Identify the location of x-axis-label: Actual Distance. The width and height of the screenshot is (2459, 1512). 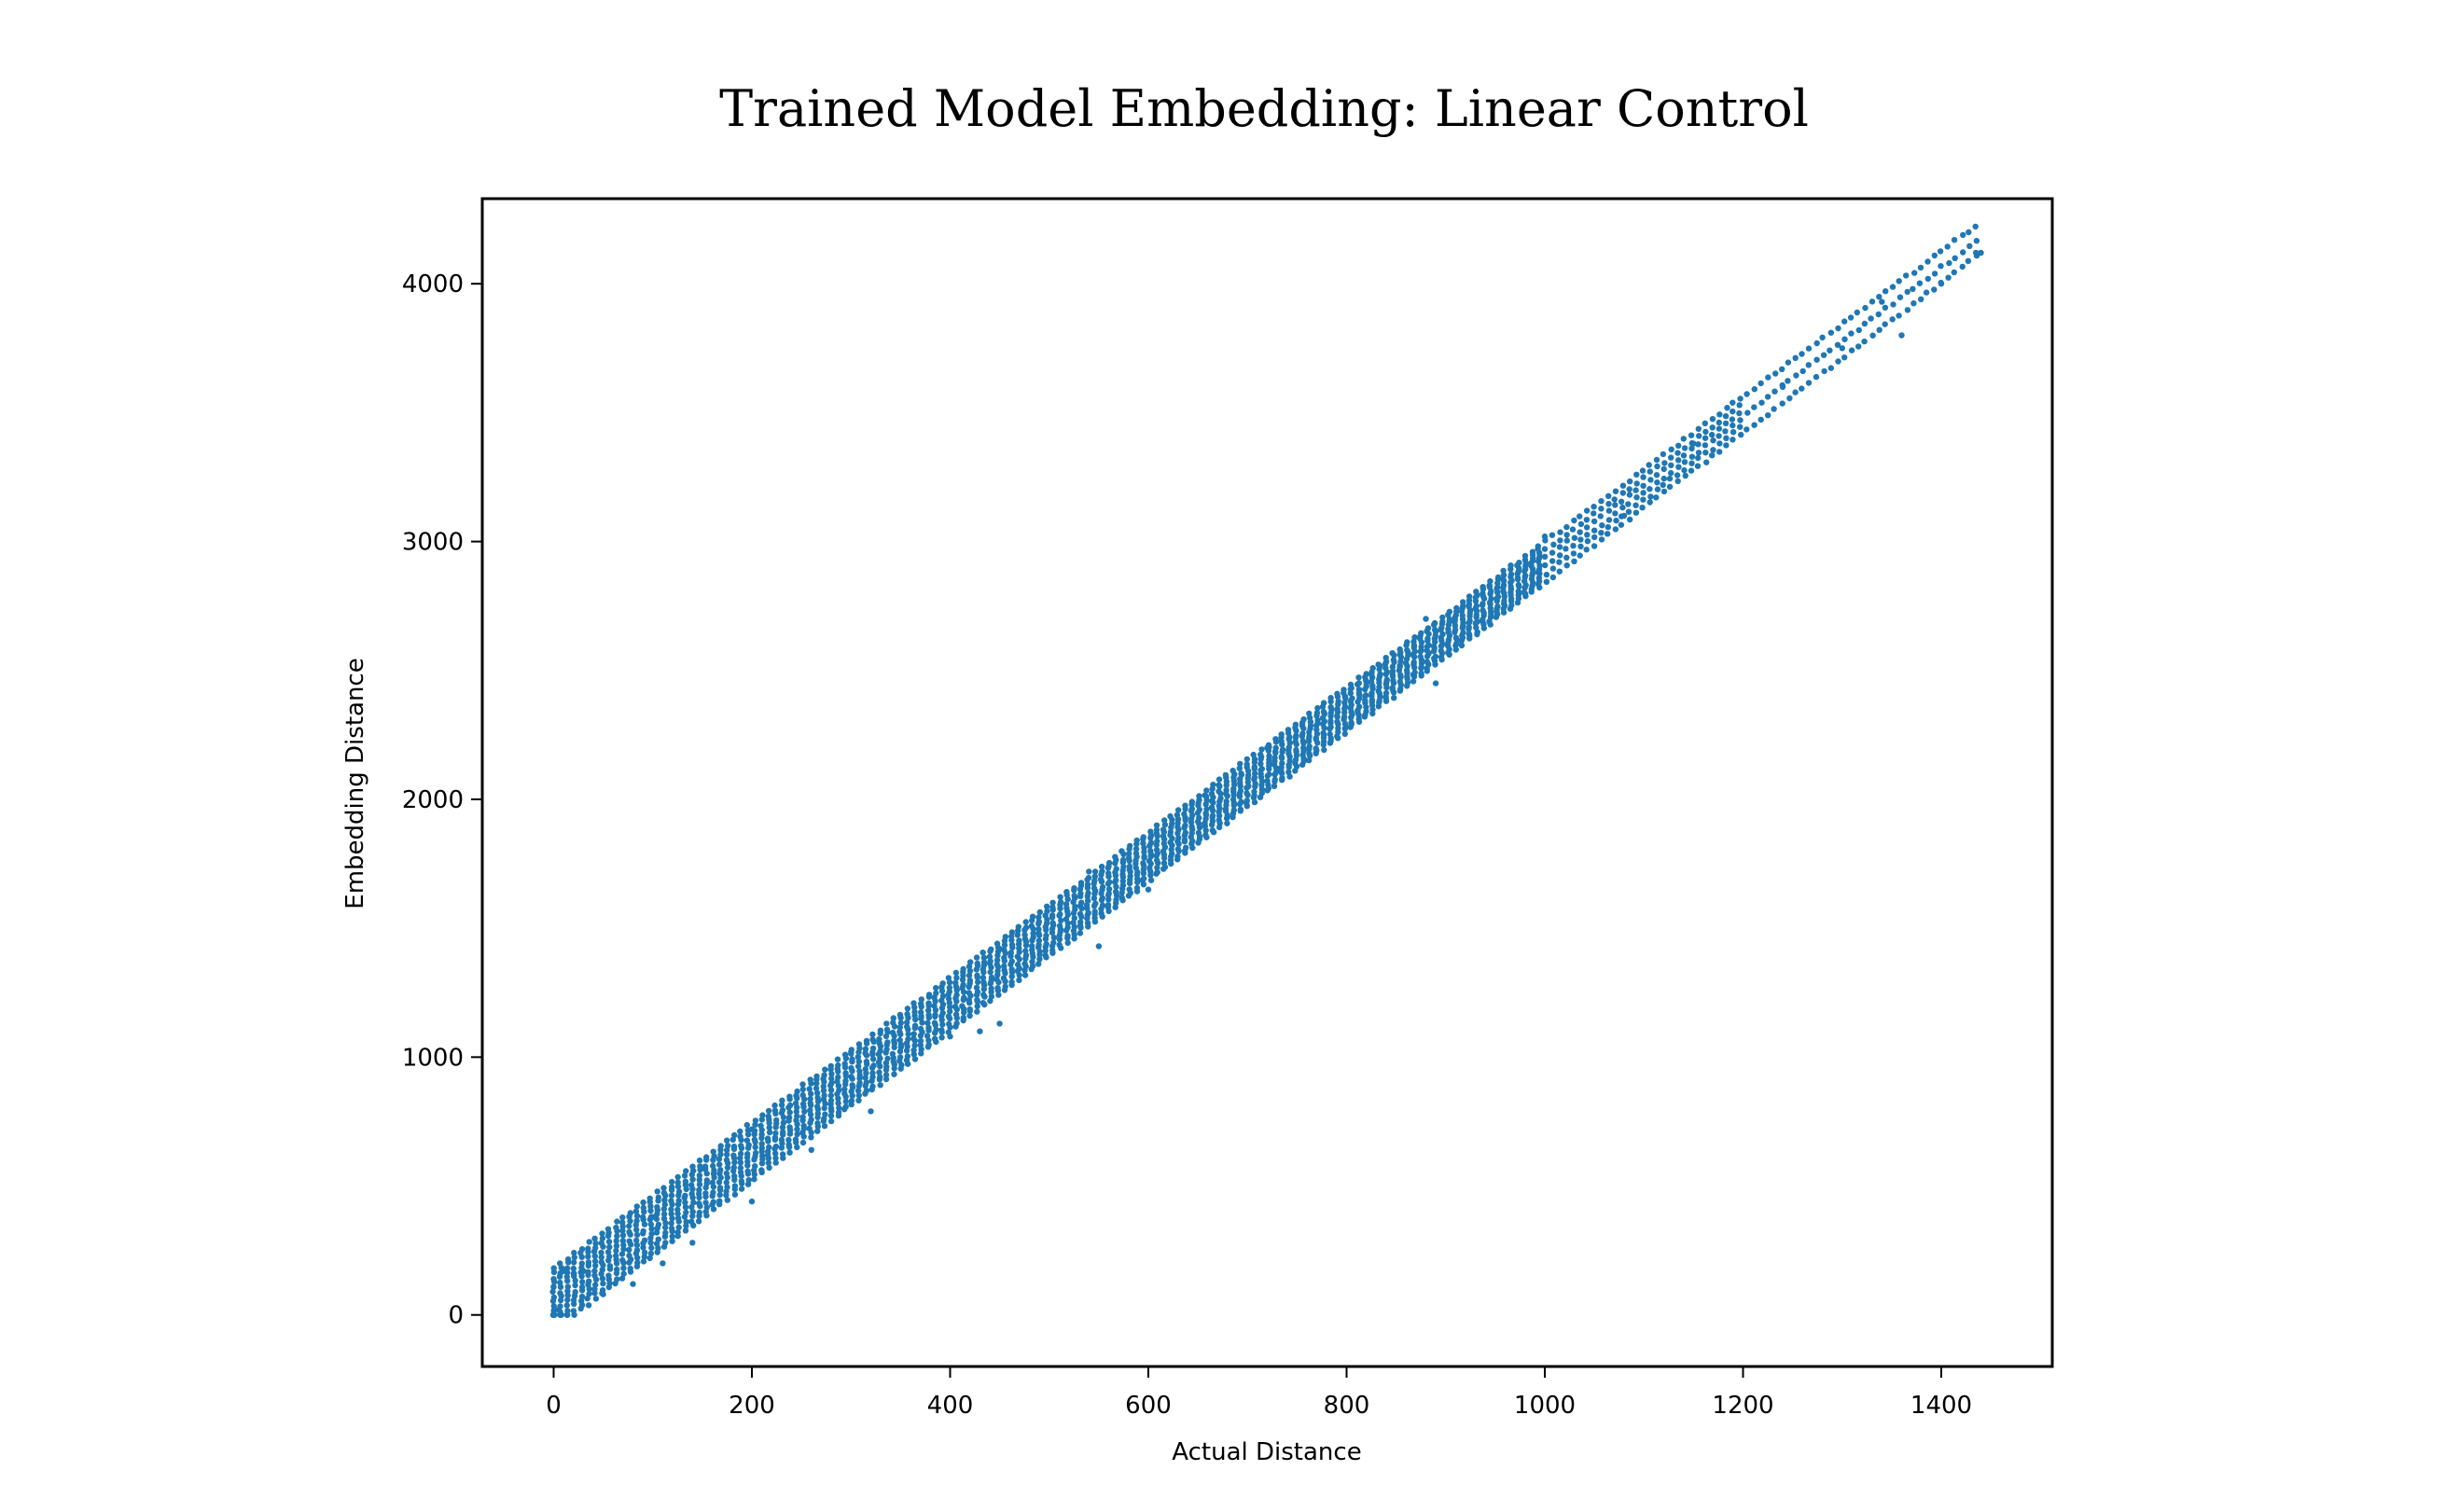
(1266, 1452).